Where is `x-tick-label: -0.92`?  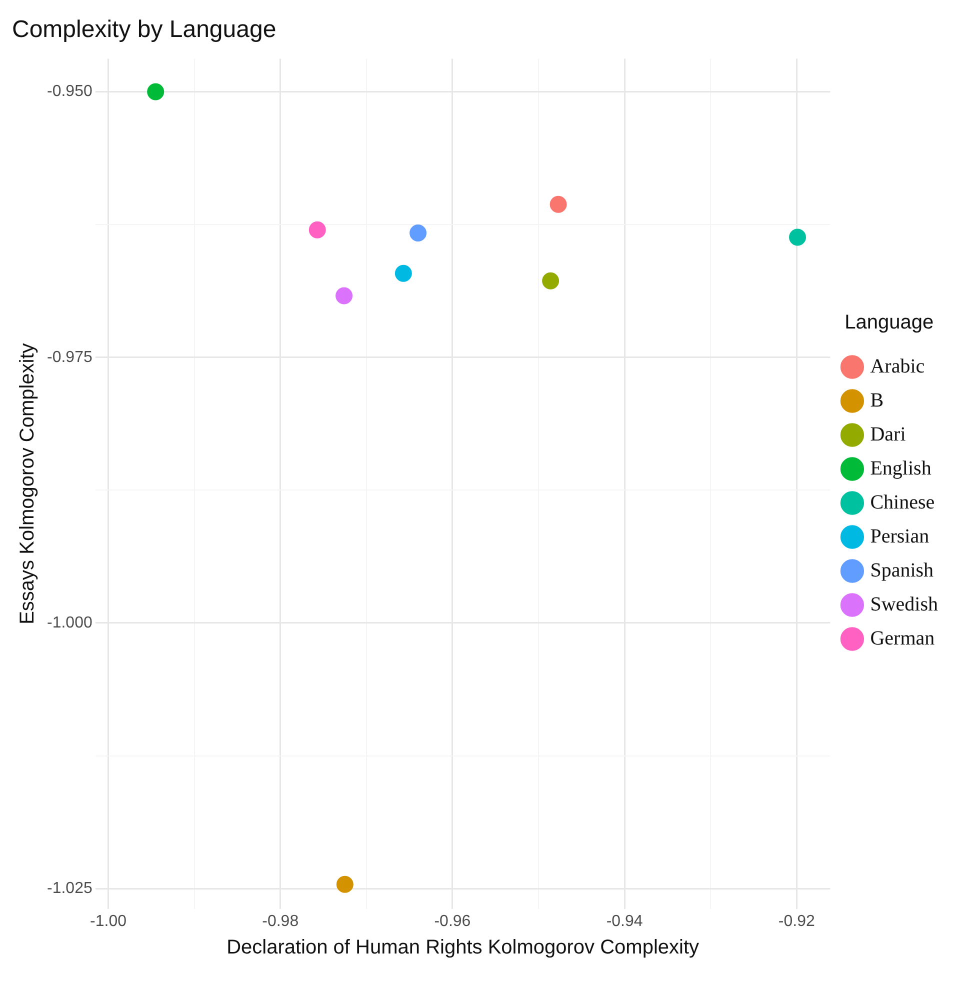 x-tick-label: -0.92 is located at coordinates (796, 921).